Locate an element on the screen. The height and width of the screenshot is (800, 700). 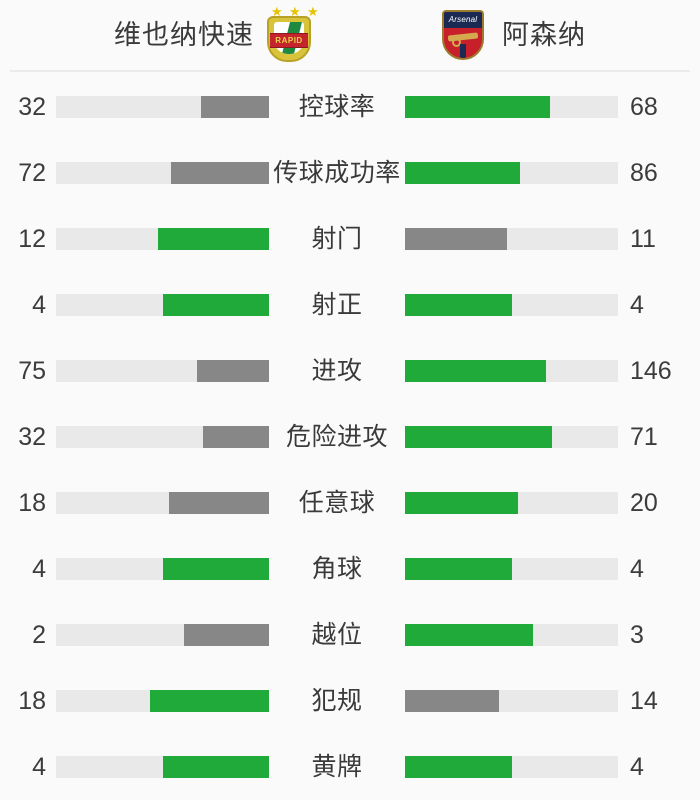
stat-label: 角球 is located at coordinates (337, 568).